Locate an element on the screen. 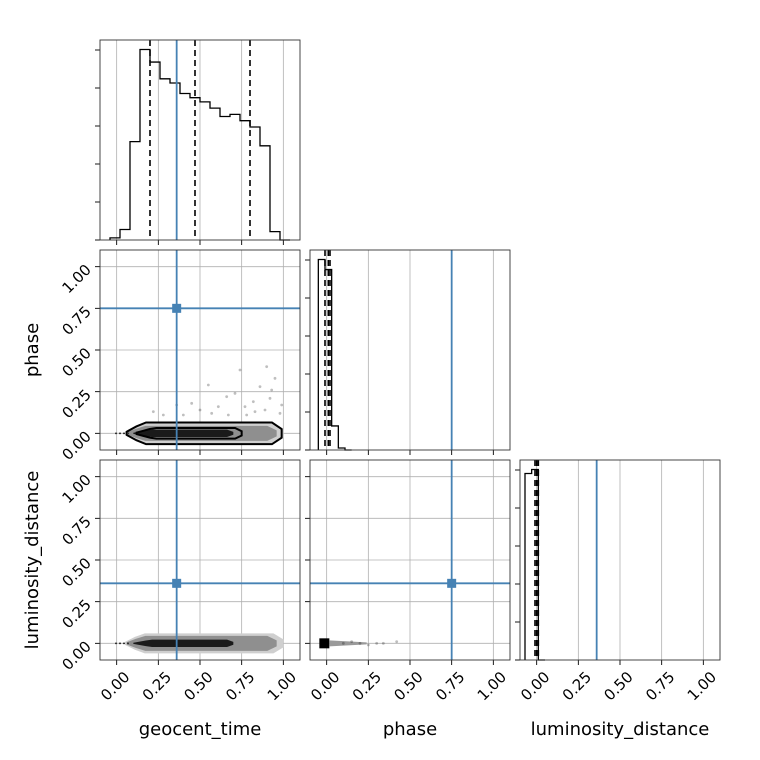 This screenshot has width=760, height=760. xlabel-luminosity-distance: luminosity_distance is located at coordinates (620, 729).